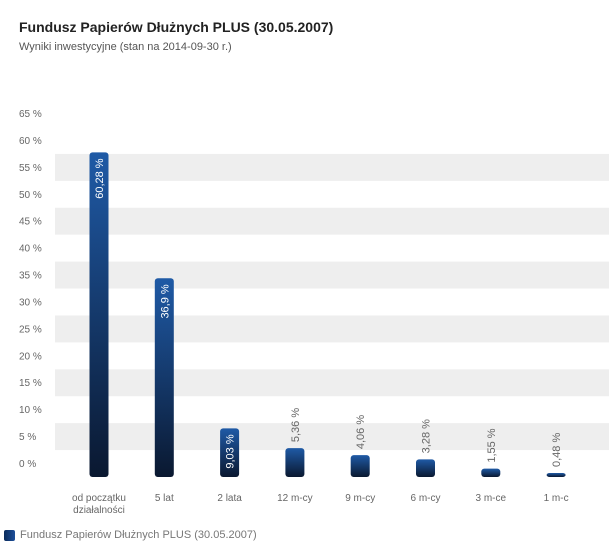 Image resolution: width=609 pixels, height=551 pixels. I want to click on y-tick-label: 15 %, so click(30, 383).